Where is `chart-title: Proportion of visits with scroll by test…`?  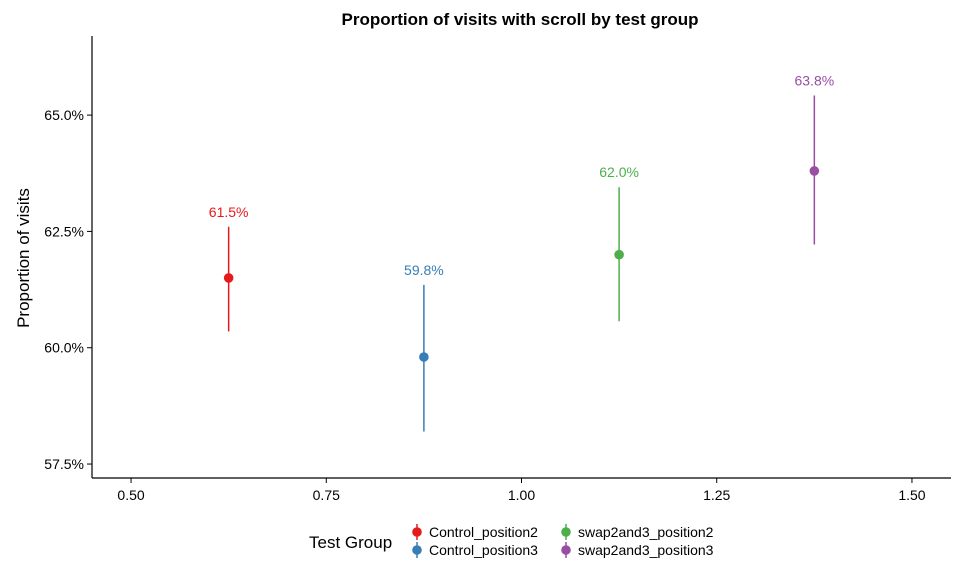
chart-title: Proportion of visits with scroll by test… is located at coordinates (519, 19).